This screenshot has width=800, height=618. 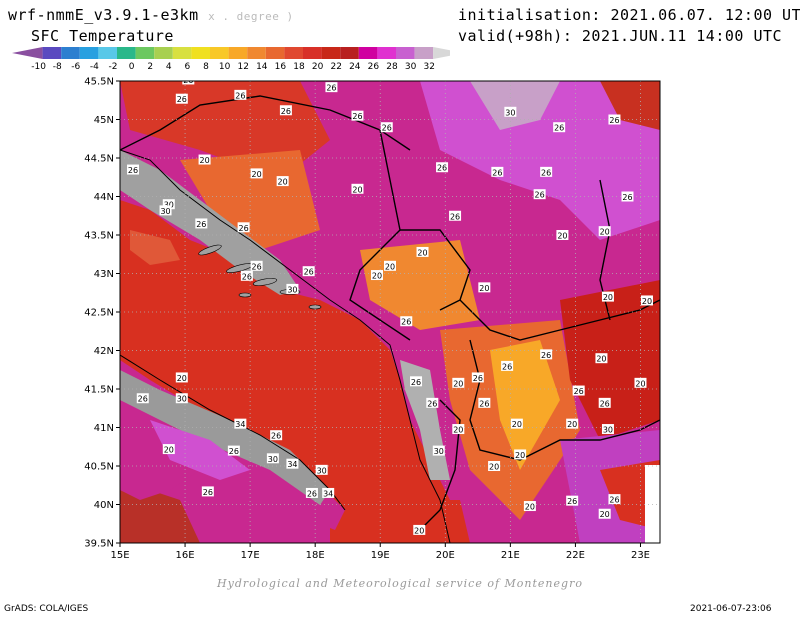 I want to click on land-warm-ne, so click(x=630, y=105).